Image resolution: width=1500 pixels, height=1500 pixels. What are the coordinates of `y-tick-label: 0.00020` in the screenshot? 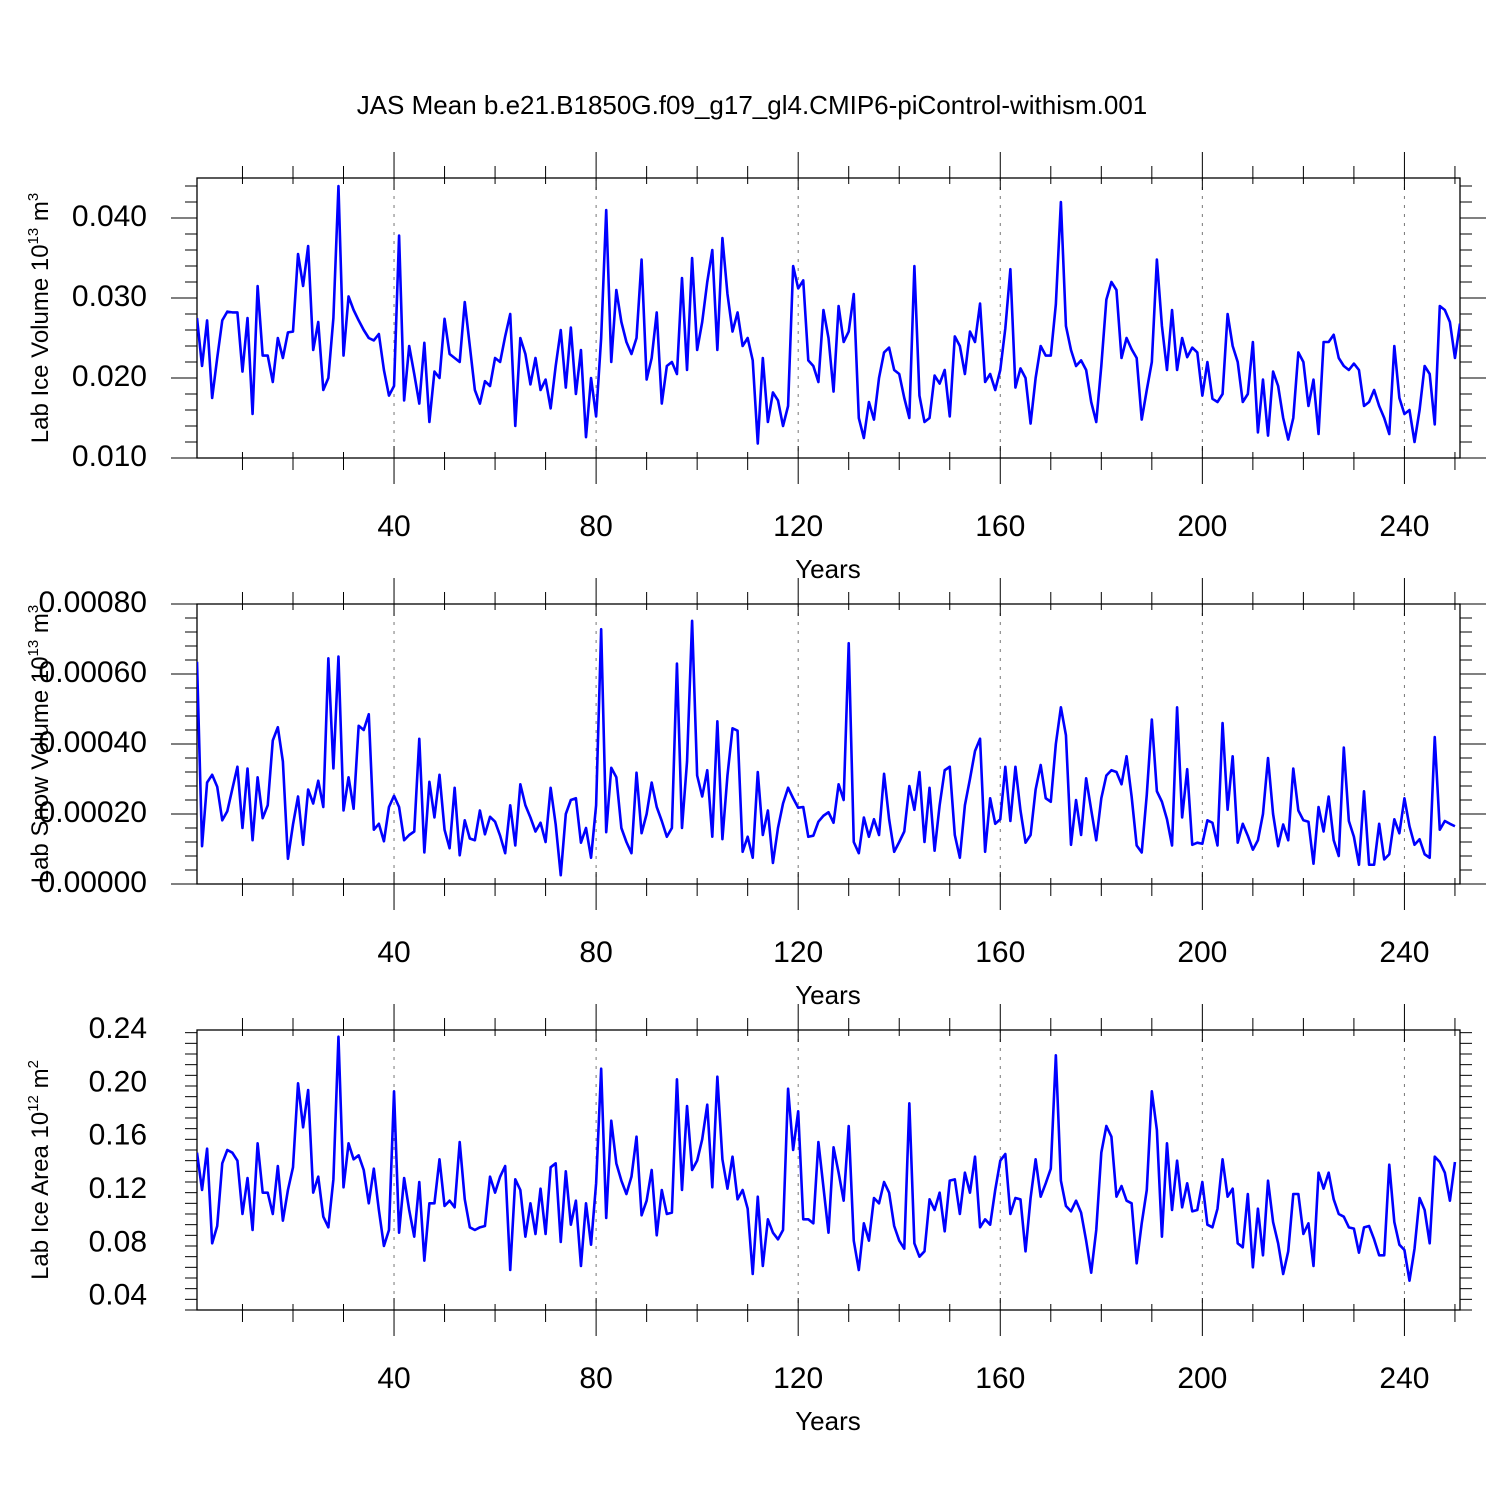 It's located at (93, 812).